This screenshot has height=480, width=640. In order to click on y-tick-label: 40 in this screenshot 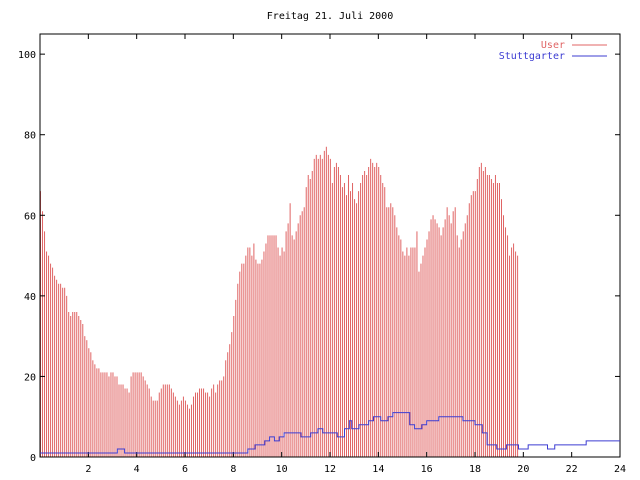, I will do `click(30, 297)`.